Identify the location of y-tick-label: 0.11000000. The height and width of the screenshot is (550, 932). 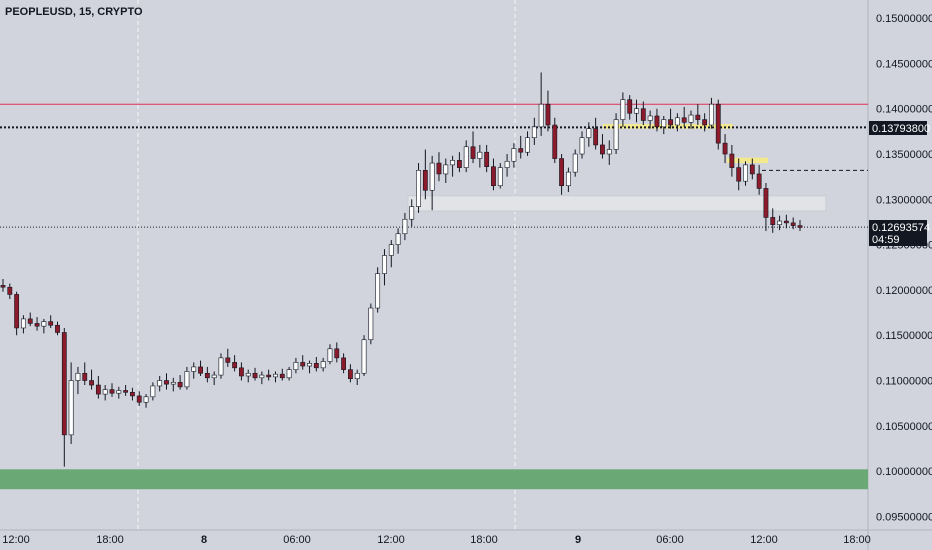
(904, 382).